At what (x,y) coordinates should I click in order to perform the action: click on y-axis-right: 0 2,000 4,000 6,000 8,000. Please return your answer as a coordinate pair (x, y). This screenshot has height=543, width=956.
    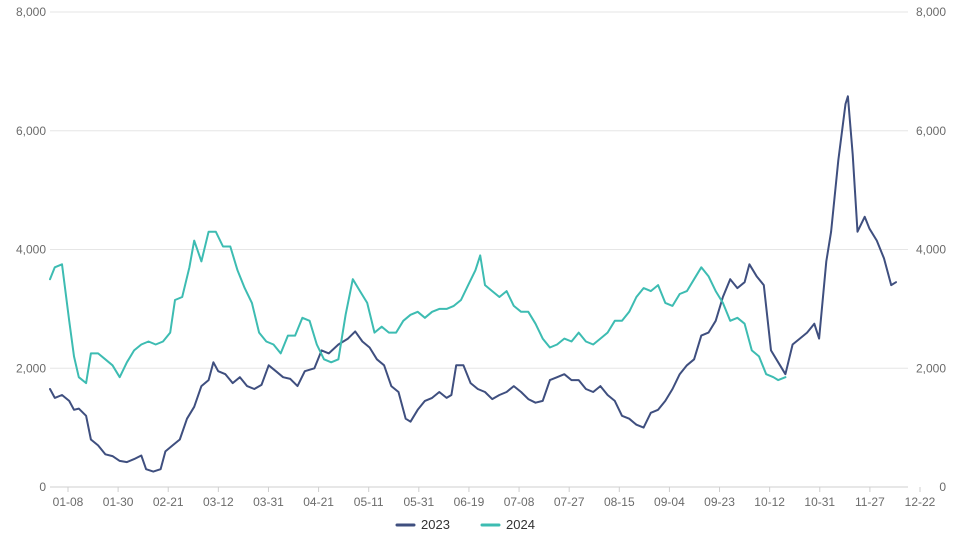
    Looking at the image, I should click on (931, 249).